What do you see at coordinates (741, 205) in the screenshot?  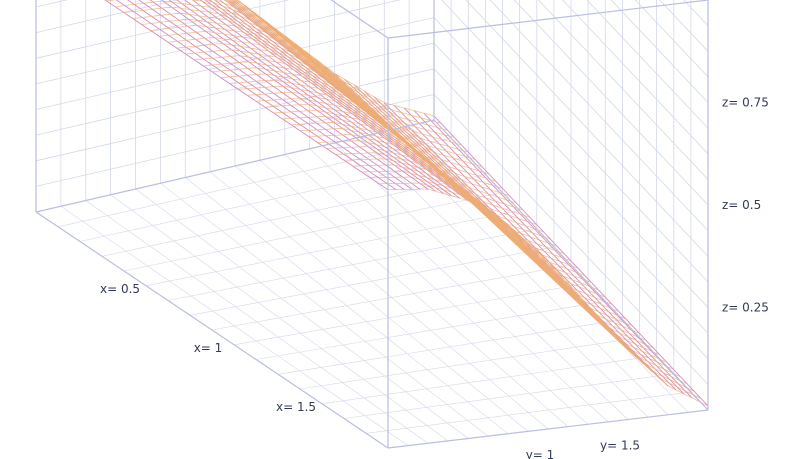 I see `z-tick-label: z= 0.5` at bounding box center [741, 205].